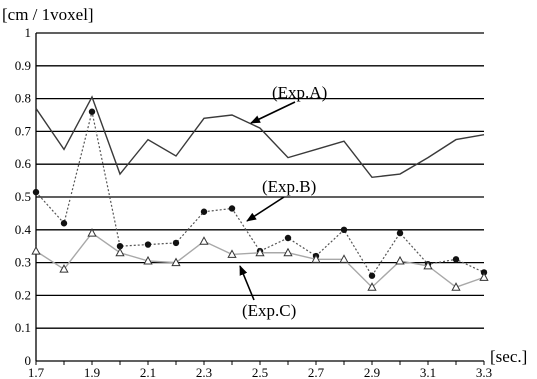 Image resolution: width=537 pixels, height=379 pixels. What do you see at coordinates (92, 372) in the screenshot?
I see `x-tick-label: 1.9` at bounding box center [92, 372].